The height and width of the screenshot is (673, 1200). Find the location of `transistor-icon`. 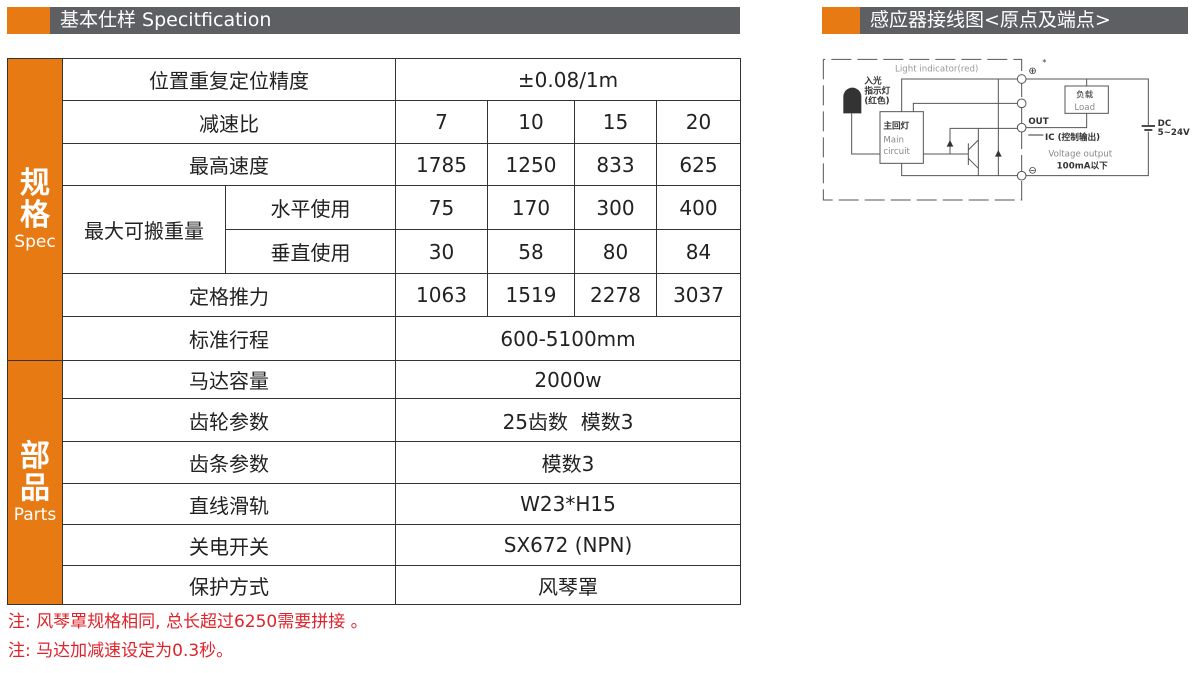

transistor-icon is located at coordinates (973, 154).